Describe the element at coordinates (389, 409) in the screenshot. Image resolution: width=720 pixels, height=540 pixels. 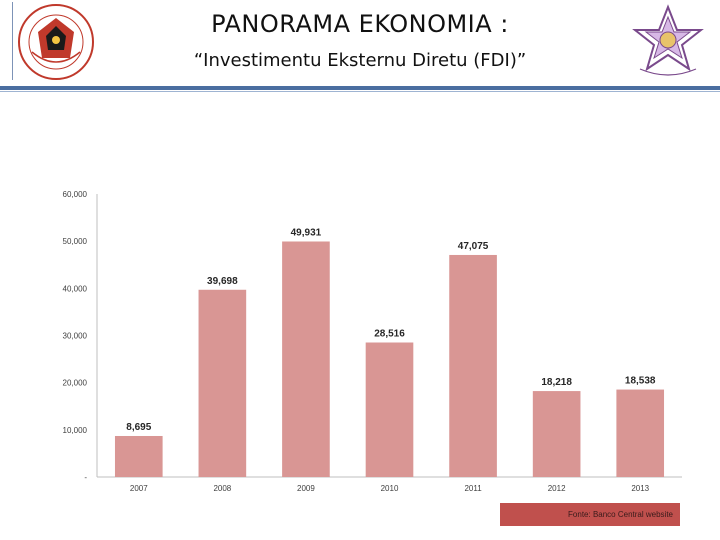
I see `bar-2010` at that location.